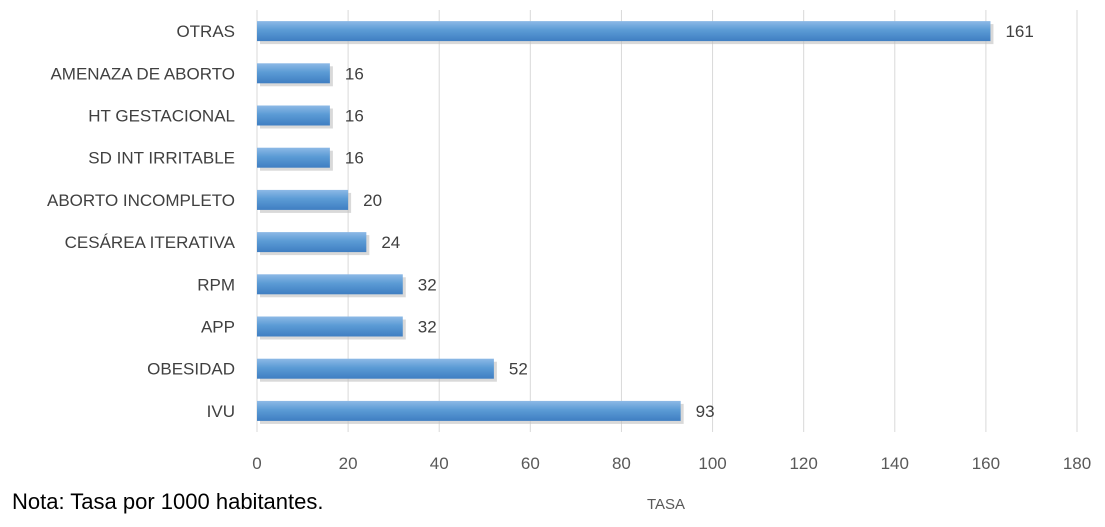 The width and height of the screenshot is (1105, 527). Describe the element at coordinates (986, 463) in the screenshot. I see `x-tick-label: 160` at that location.